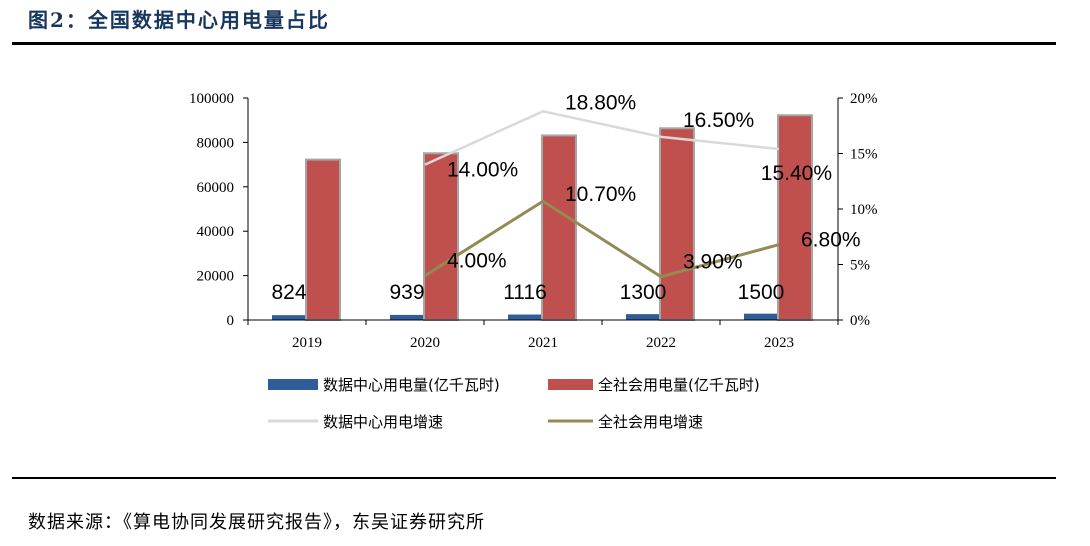  I want to click on source-note: 数据来源：《算电协同发展研究报告》，东吴证券研究所, so click(256, 522).